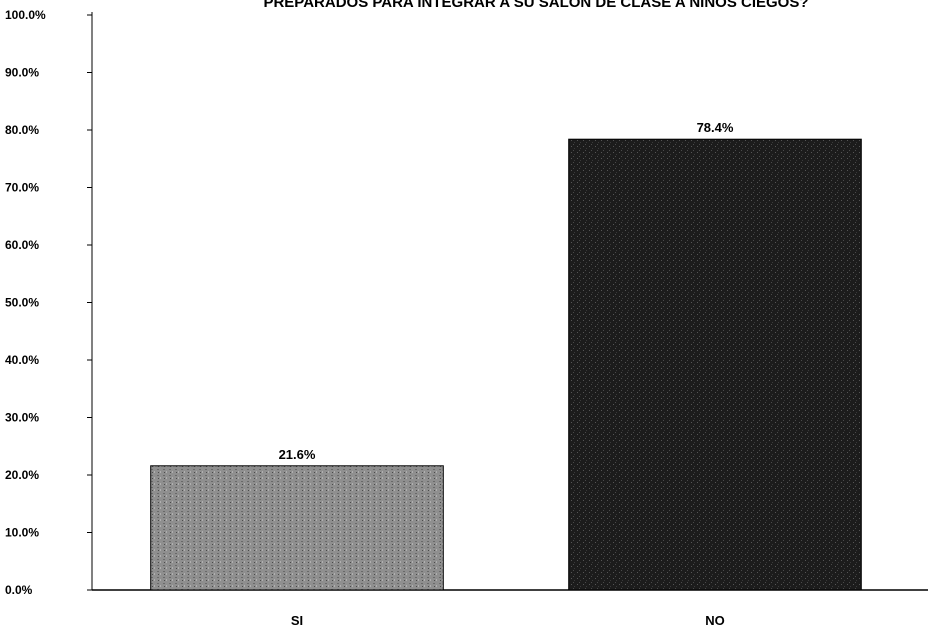  What do you see at coordinates (715, 620) in the screenshot?
I see `x-category-label-no: NO` at bounding box center [715, 620].